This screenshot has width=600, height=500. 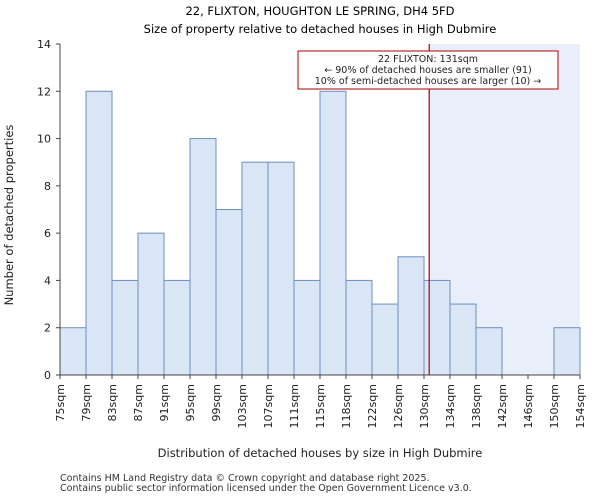 What do you see at coordinates (580, 406) in the screenshot?
I see `x-tick-label: 154sqm` at bounding box center [580, 406].